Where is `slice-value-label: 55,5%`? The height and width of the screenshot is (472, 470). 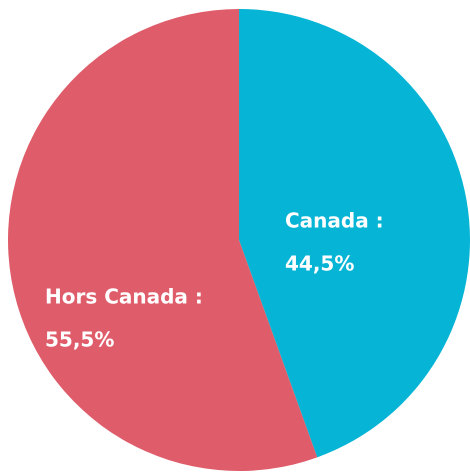 slice-value-label: 55,5% is located at coordinates (79, 340).